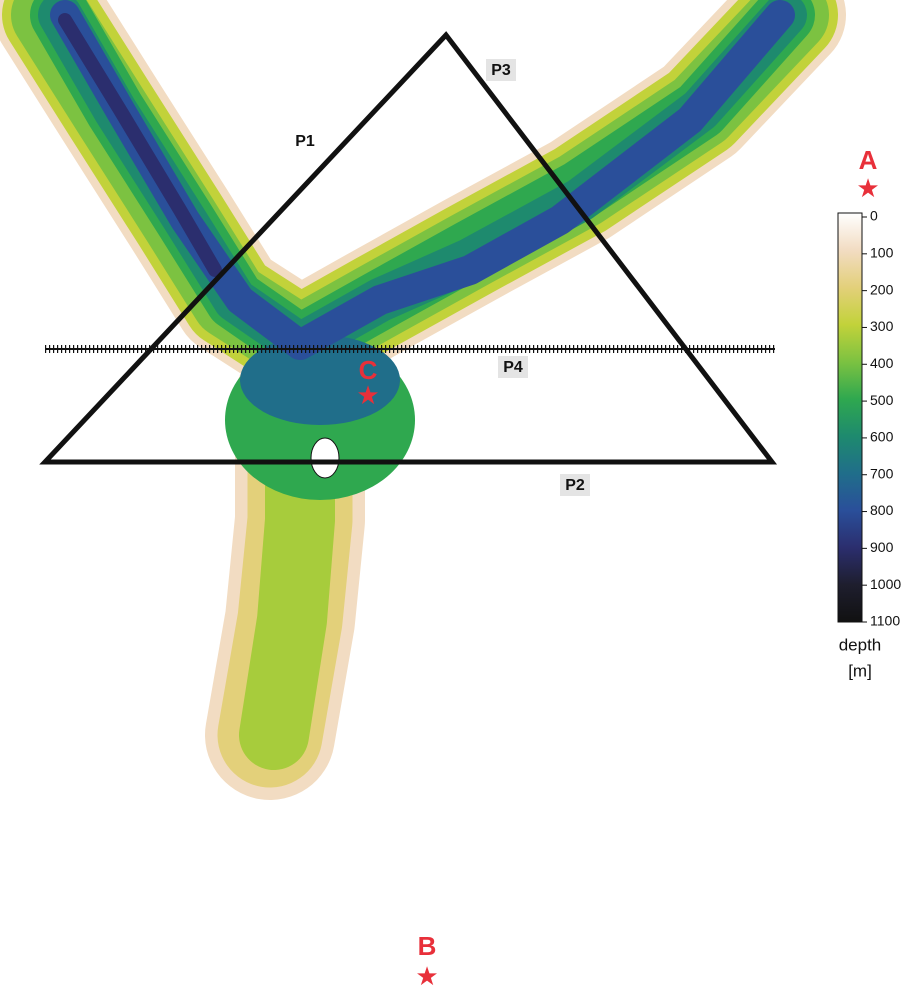  What do you see at coordinates (860, 670) in the screenshot?
I see `colorbar-label: [m]` at bounding box center [860, 670].